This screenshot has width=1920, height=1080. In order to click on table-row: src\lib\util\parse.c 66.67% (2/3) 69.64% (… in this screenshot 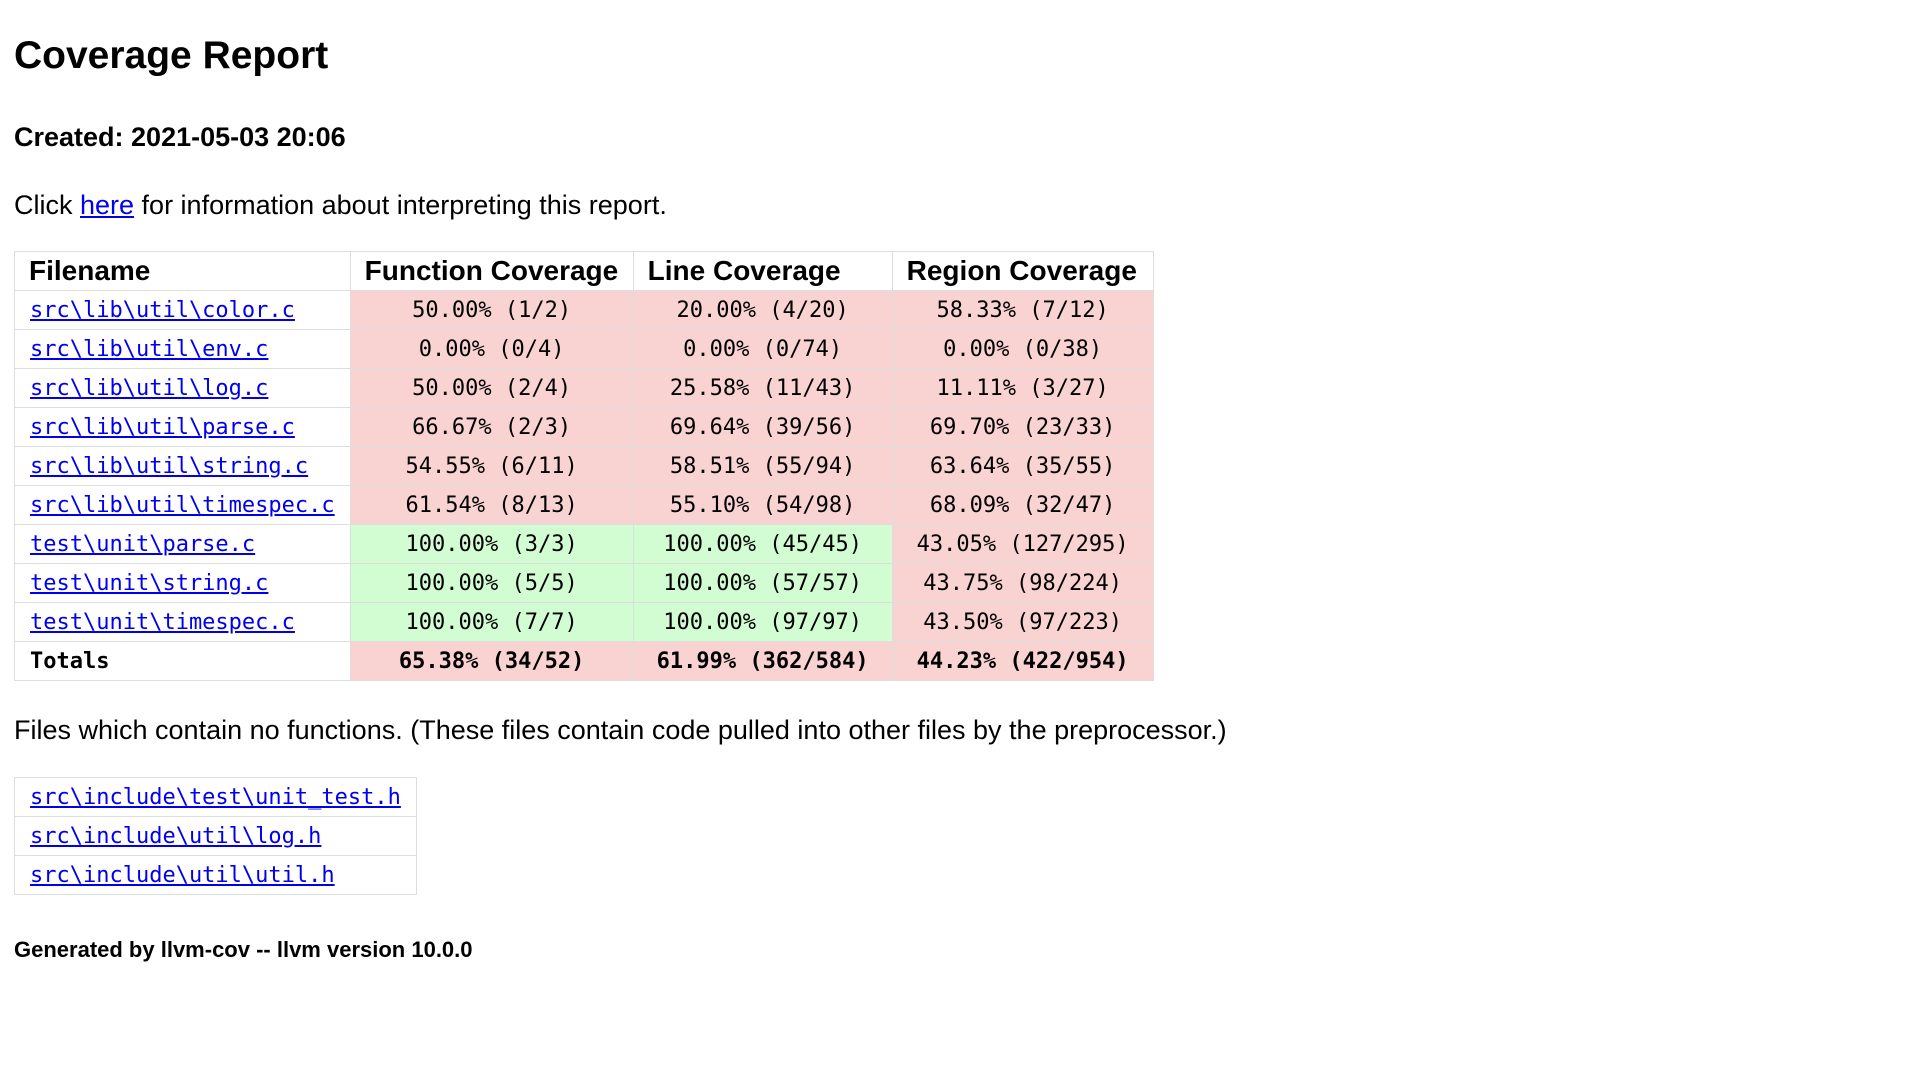, I will do `click(584, 427)`.